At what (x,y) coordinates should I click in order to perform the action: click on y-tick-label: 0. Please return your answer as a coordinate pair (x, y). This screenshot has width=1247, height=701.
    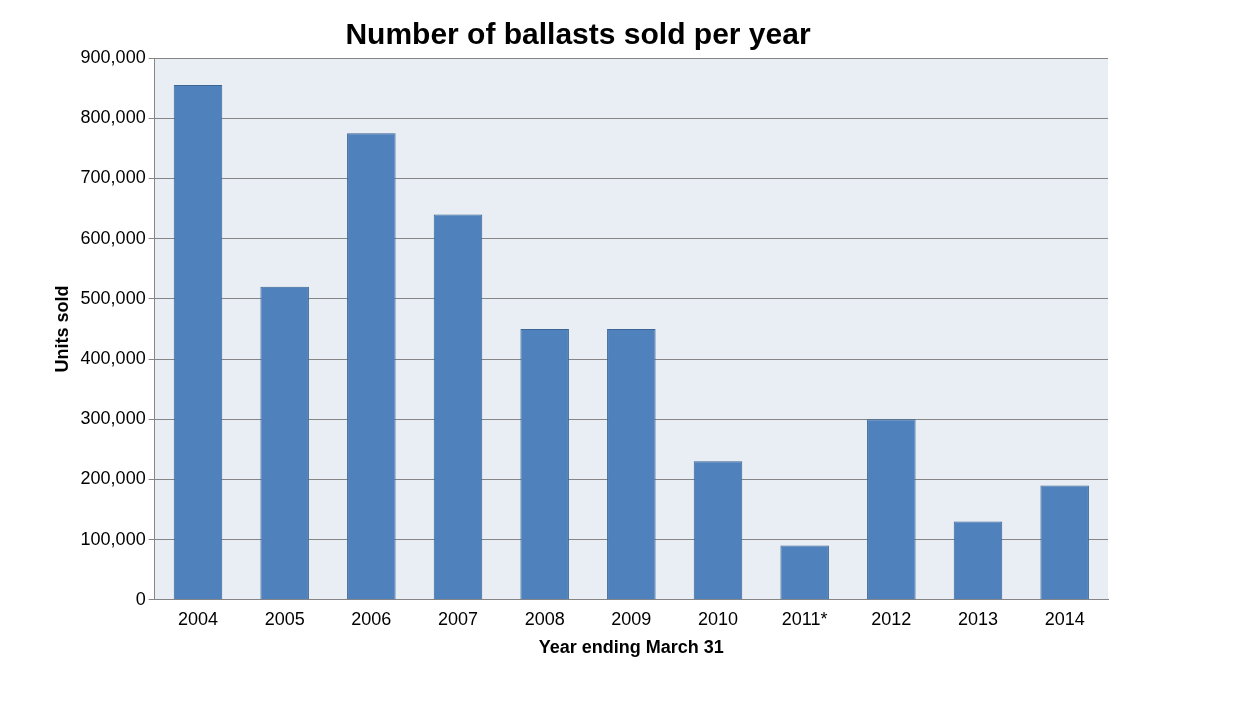
    Looking at the image, I should click on (140, 598).